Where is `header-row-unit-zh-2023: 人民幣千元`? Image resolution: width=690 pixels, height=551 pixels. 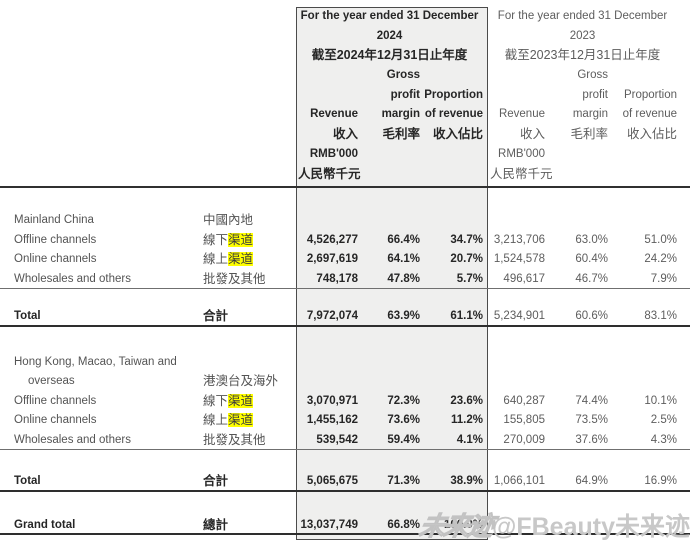 header-row-unit-zh-2023: 人民幣千元 is located at coordinates (582, 175).